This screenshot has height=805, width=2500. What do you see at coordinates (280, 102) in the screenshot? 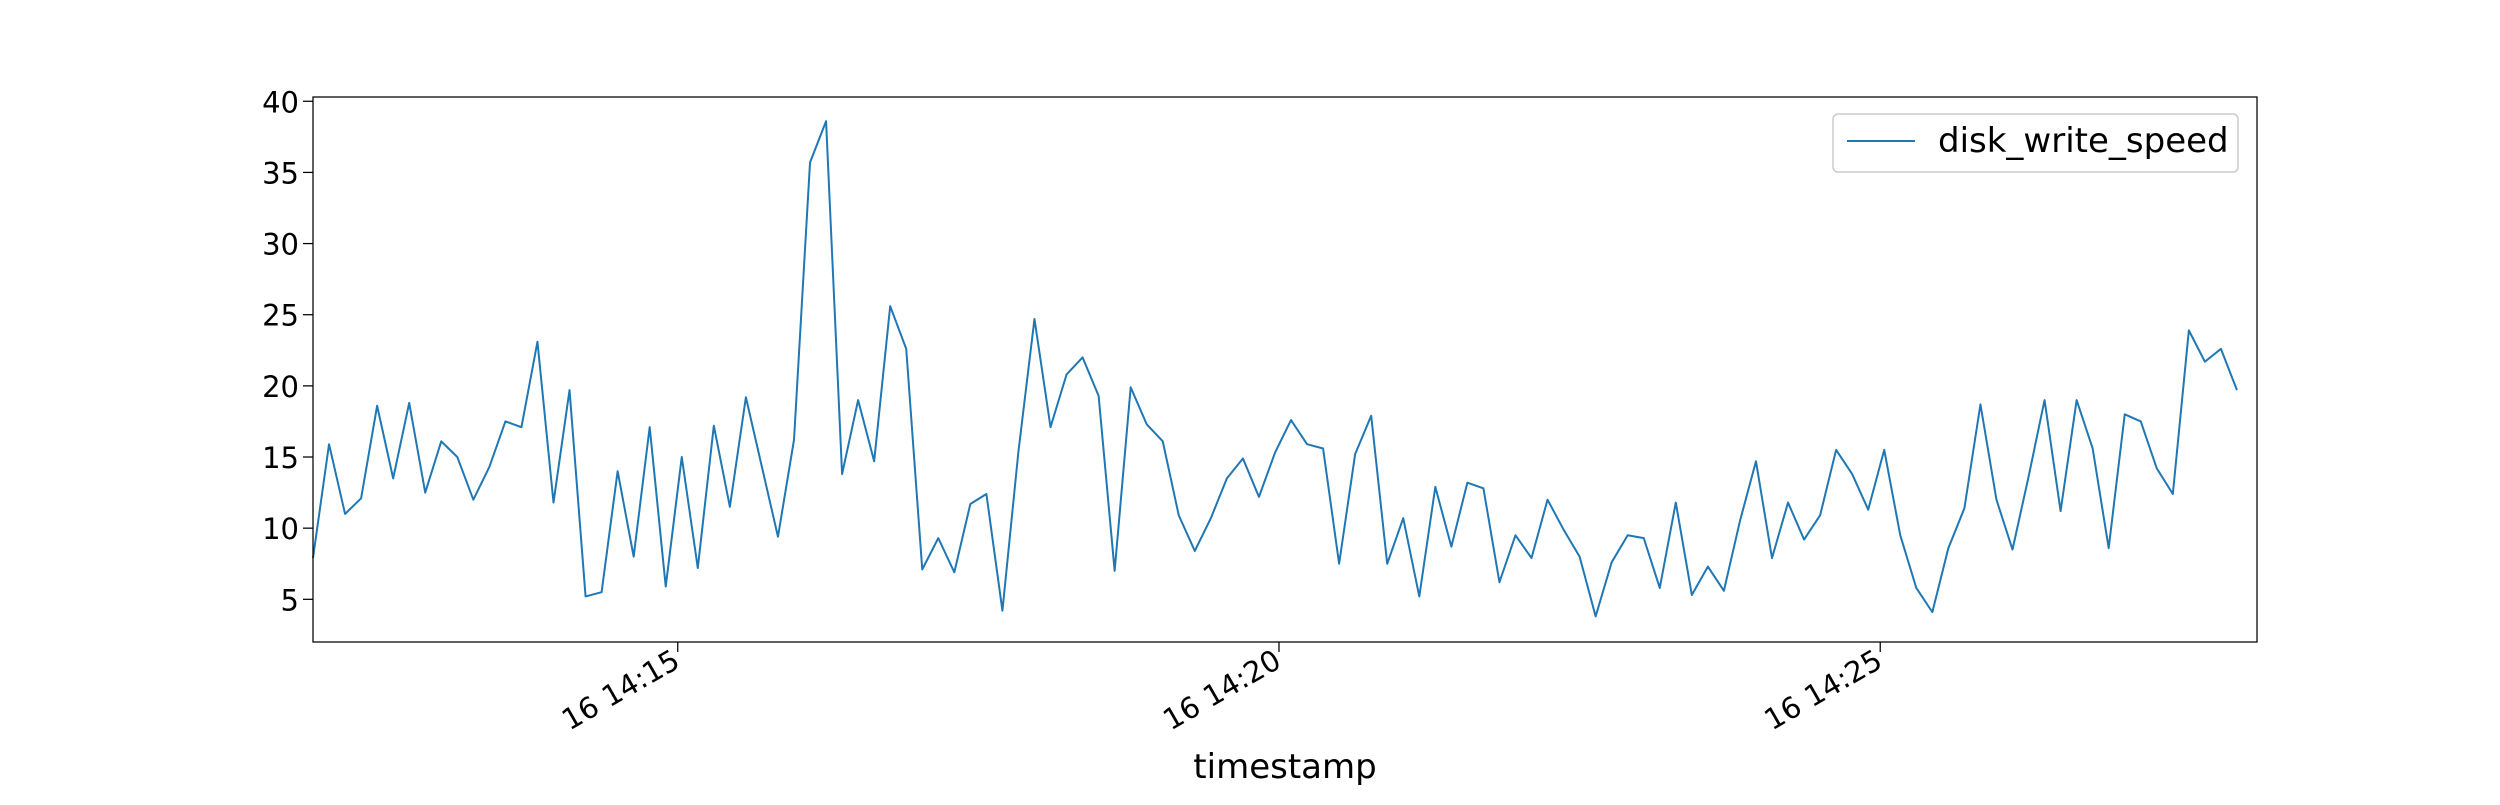
I see `y-tick-label: 40` at bounding box center [280, 102].